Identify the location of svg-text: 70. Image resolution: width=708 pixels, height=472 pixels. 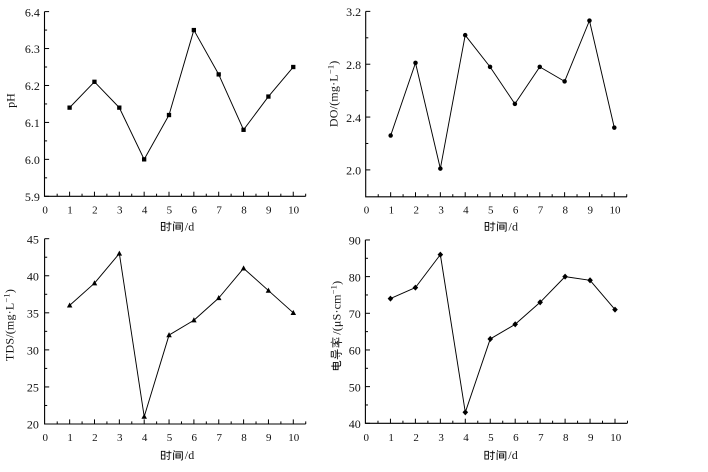
(355, 314).